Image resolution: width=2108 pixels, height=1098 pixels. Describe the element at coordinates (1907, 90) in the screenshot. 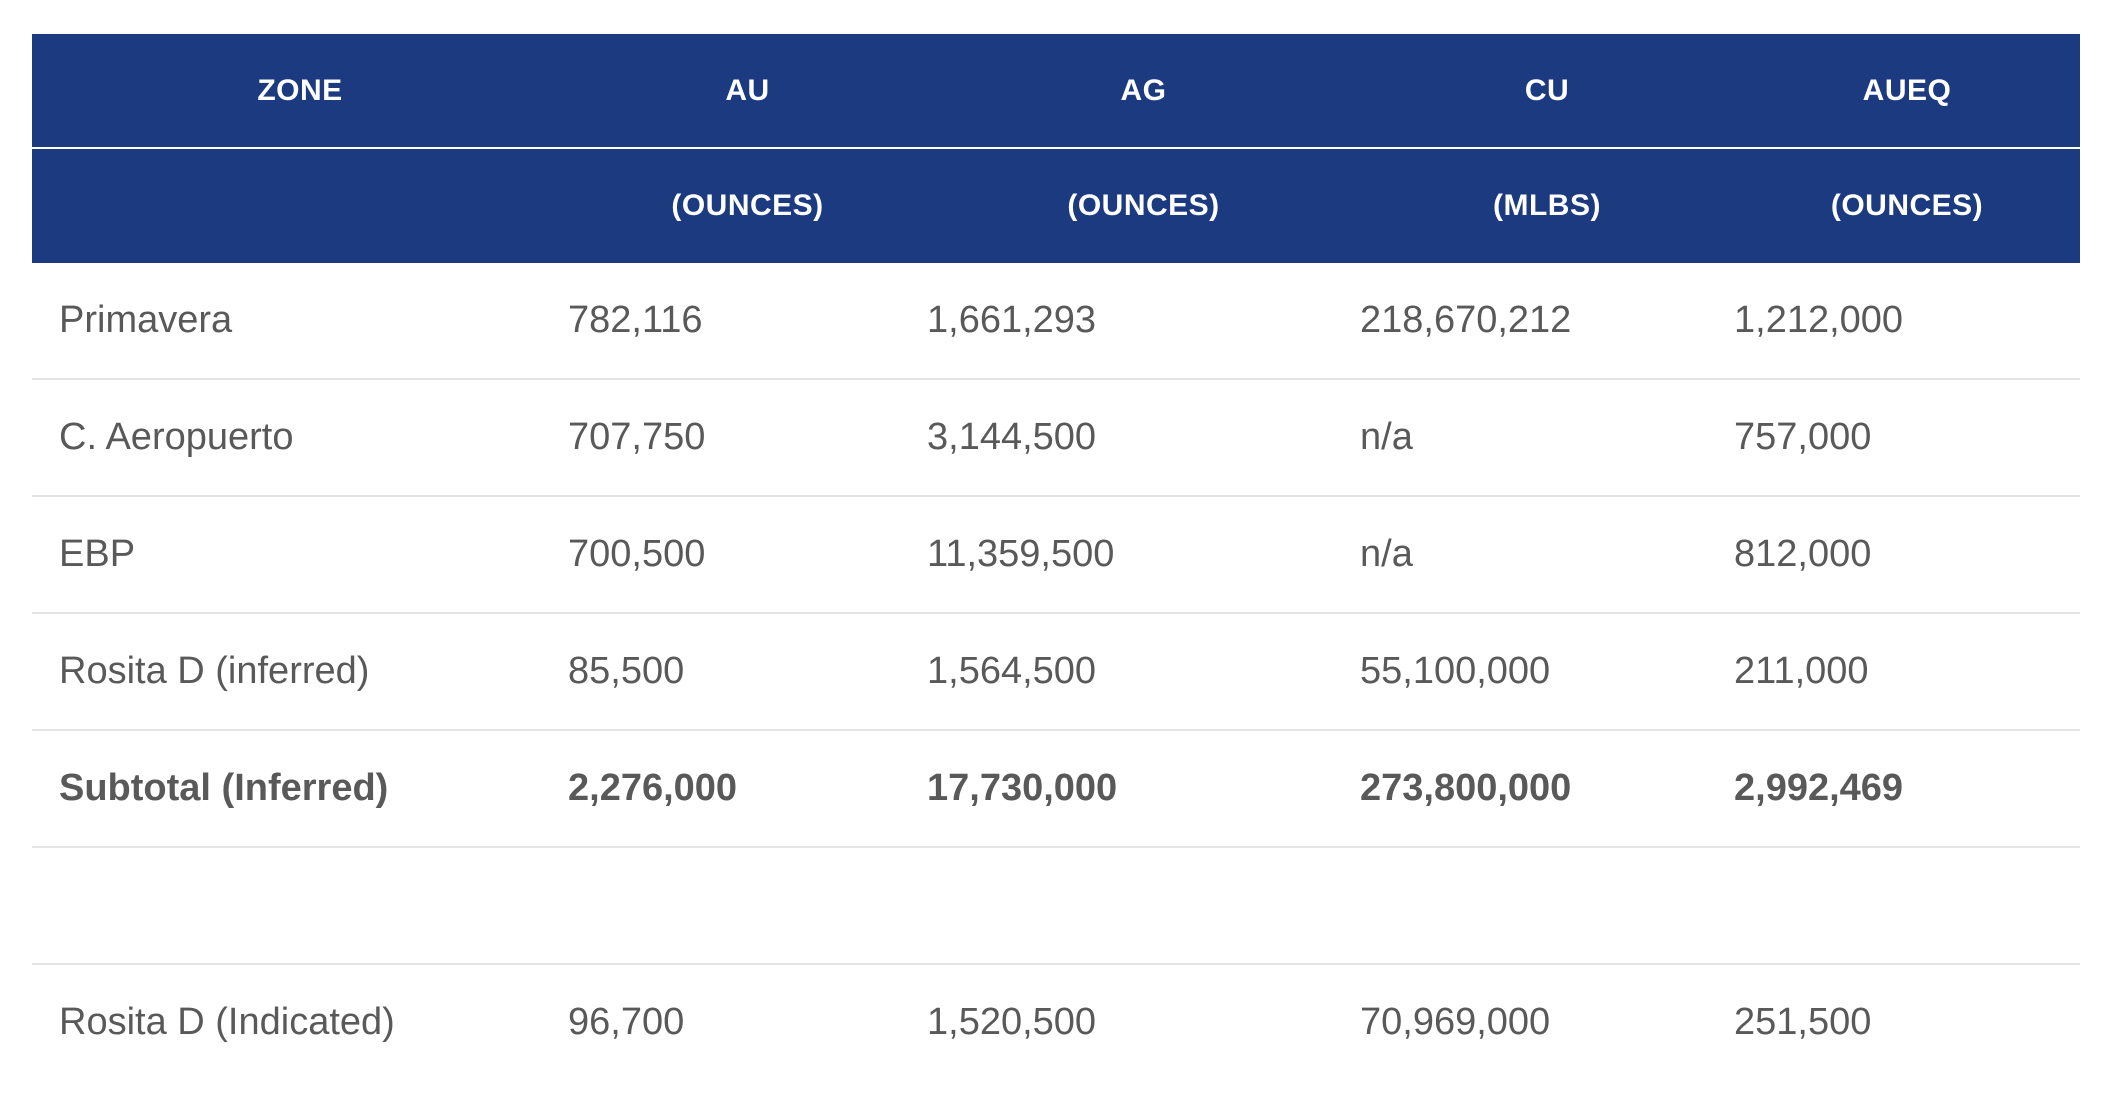

I see `header-aueq: AUEQ` at that location.